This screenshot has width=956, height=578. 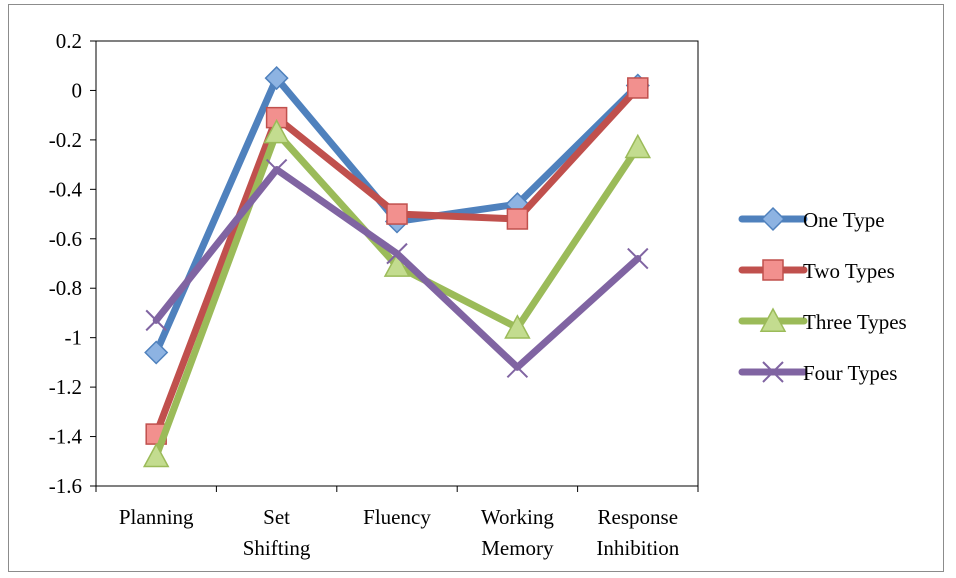 What do you see at coordinates (855, 322) in the screenshot?
I see `legend-label-three-types: Three Types` at bounding box center [855, 322].